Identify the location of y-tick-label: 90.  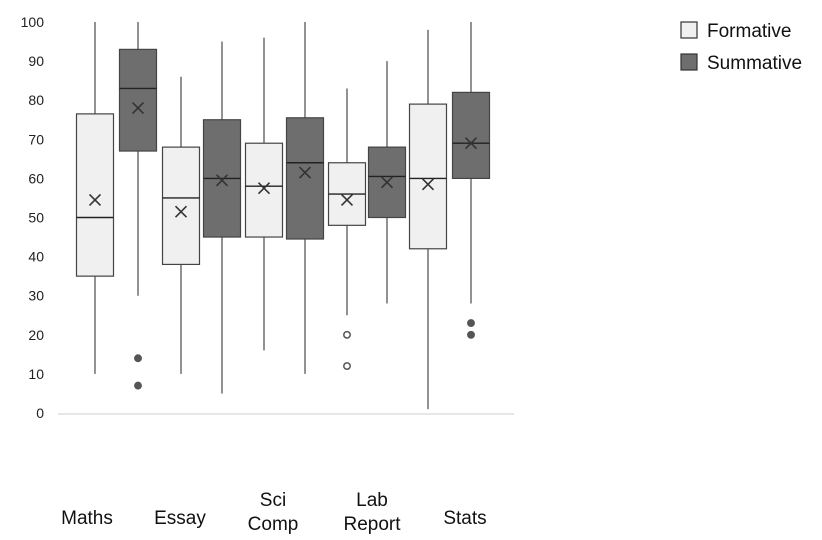
(36, 61).